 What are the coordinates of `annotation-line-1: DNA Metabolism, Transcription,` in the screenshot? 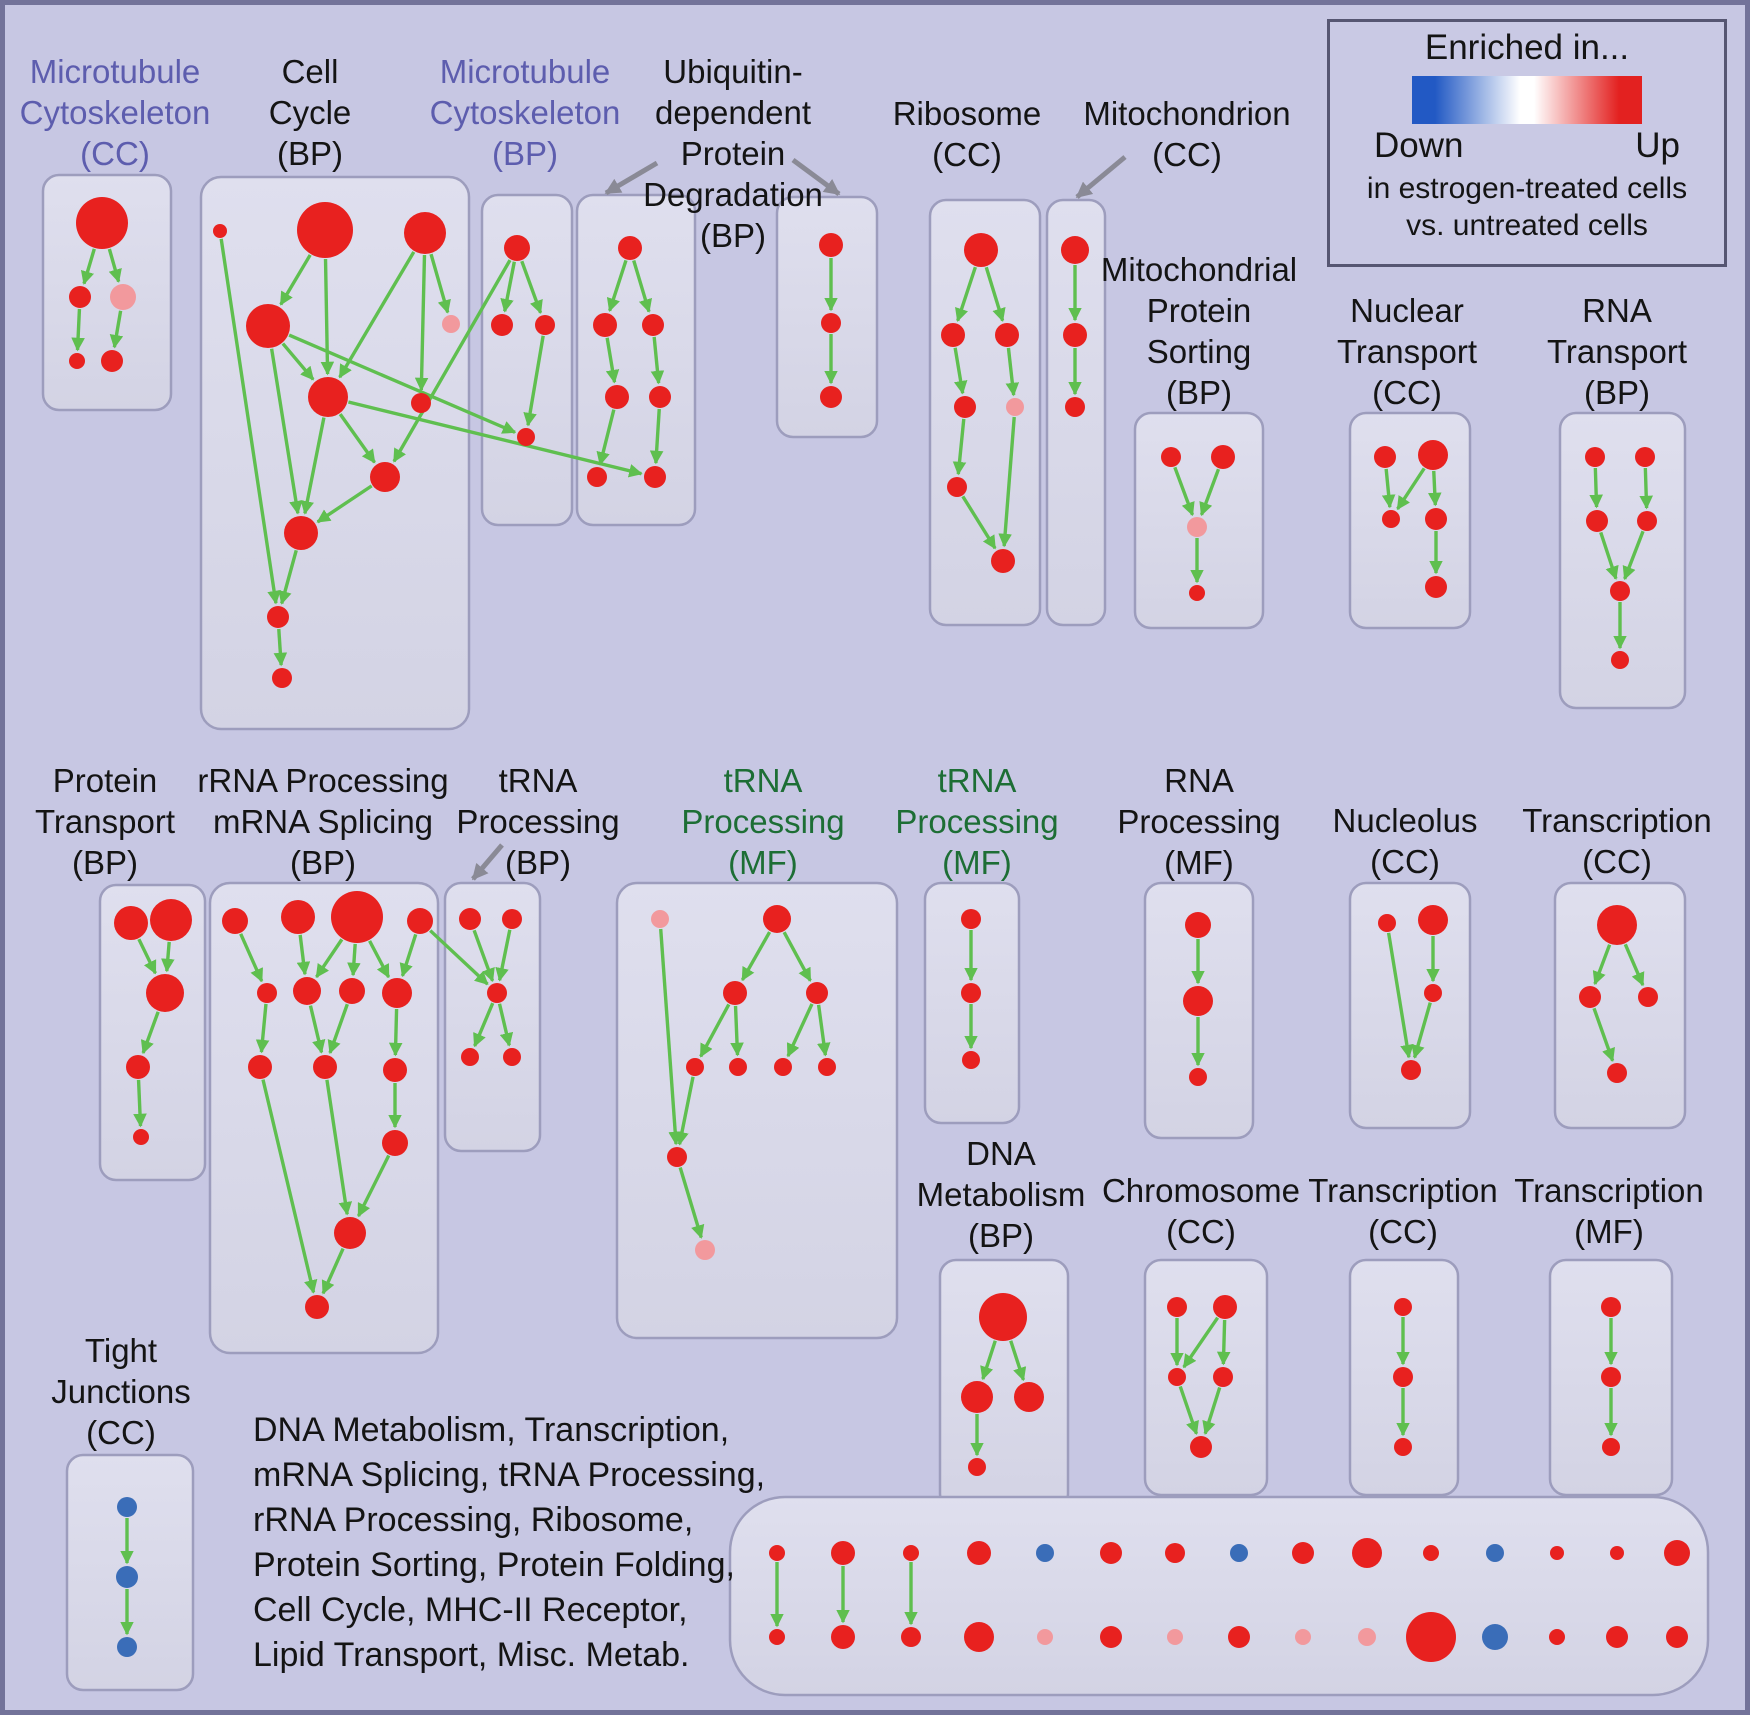 It's located at (491, 1430).